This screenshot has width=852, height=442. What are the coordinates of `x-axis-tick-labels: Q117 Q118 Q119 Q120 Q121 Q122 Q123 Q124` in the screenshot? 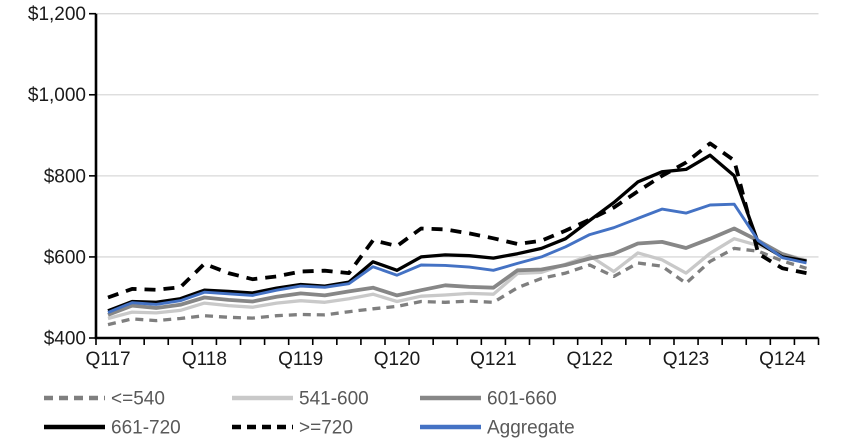 It's located at (445, 359).